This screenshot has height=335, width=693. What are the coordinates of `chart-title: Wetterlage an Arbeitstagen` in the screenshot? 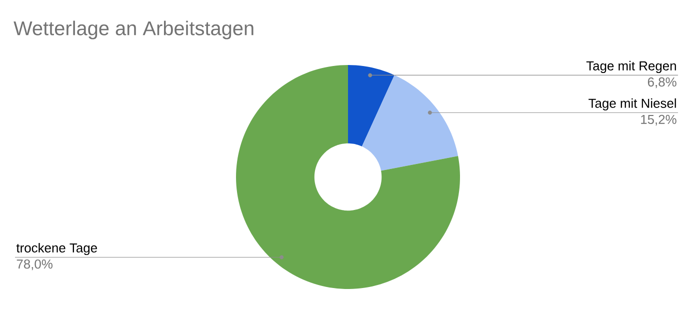 It's located at (134, 30).